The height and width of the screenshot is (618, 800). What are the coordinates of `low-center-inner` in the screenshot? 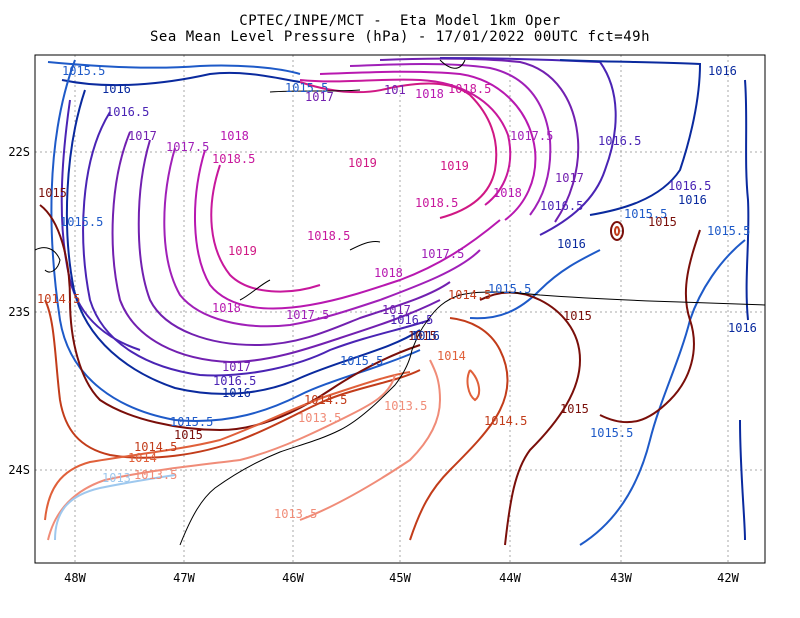 It's located at (617, 231).